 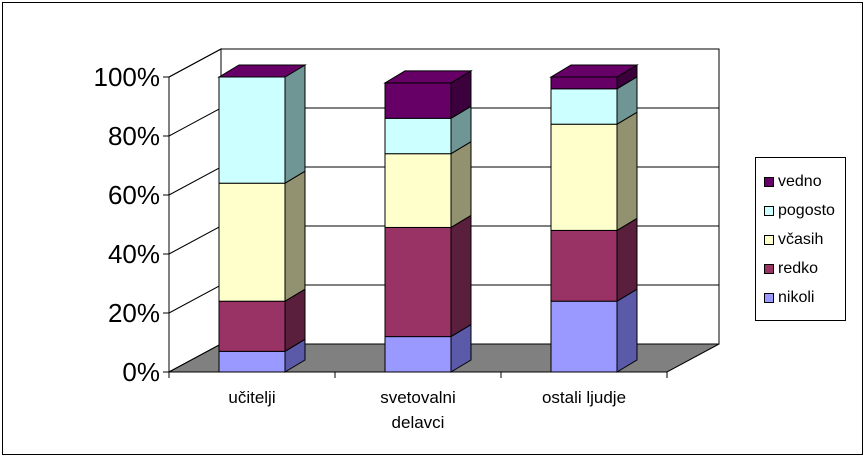 I want to click on x-tick-label-line: učitelji, so click(x=251, y=397).